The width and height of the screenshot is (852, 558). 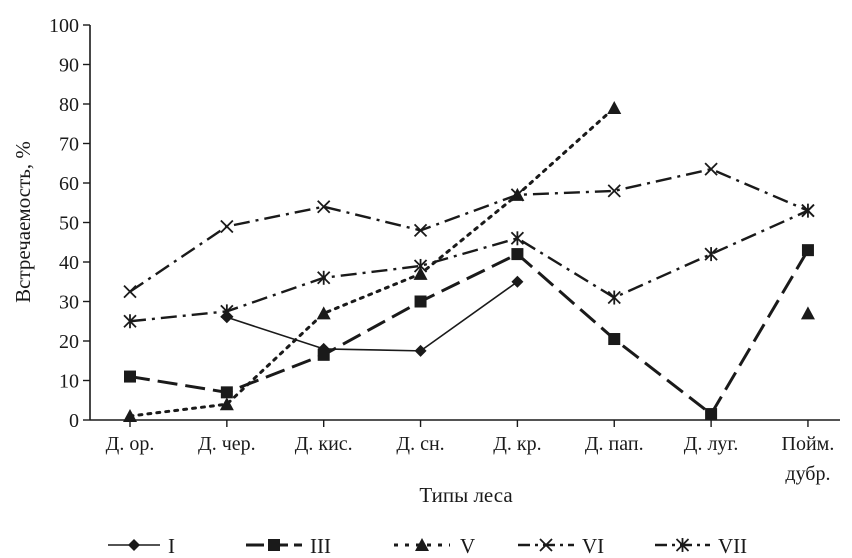 What do you see at coordinates (614, 444) in the screenshot?
I see `x-tick-label: Д. пап.` at bounding box center [614, 444].